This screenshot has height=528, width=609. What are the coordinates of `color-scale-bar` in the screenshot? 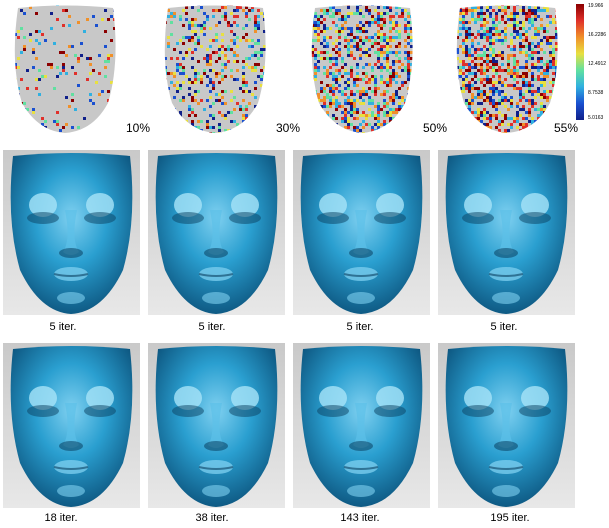 It's located at (580, 62).